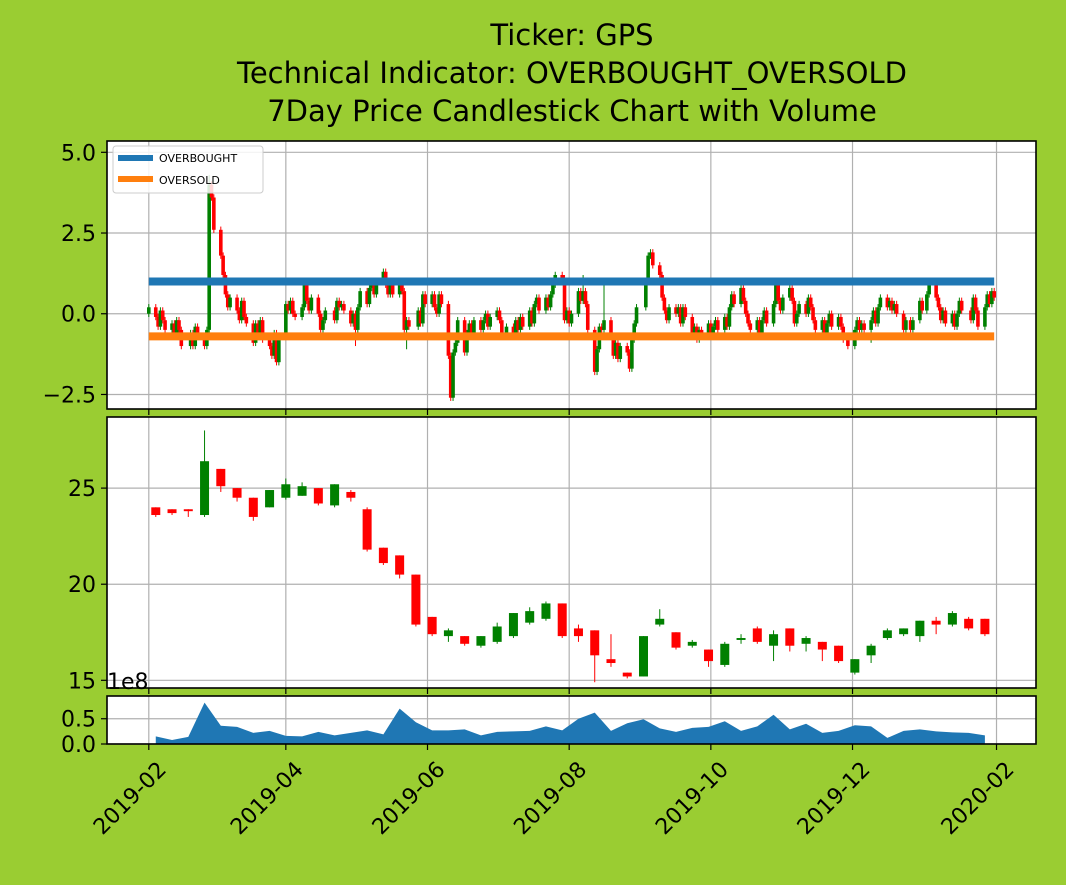  What do you see at coordinates (69, 395) in the screenshot?
I see `indicator-y-tick-label: −2.5` at bounding box center [69, 395].